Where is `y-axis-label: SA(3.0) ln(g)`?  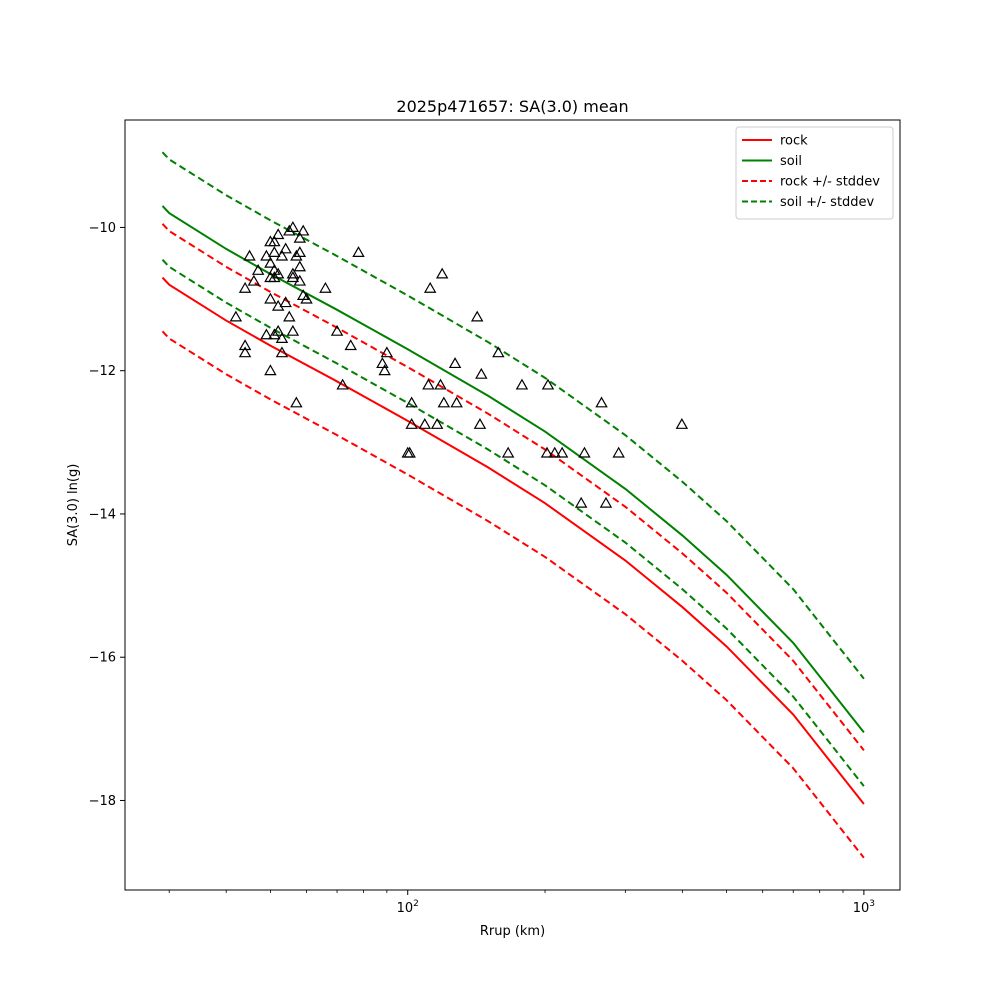 y-axis-label: SA(3.0) ln(g) is located at coordinates (73, 505).